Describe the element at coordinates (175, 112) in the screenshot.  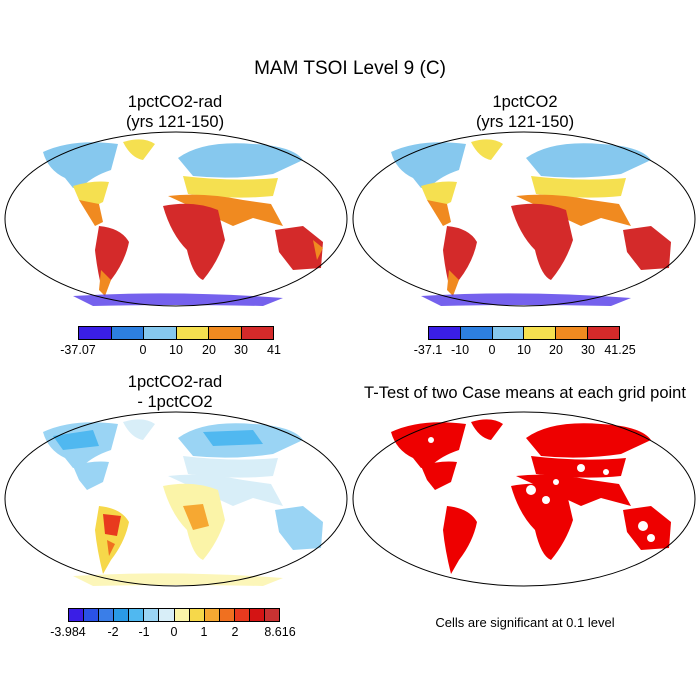
I see `panel-1-title: 1pctCO2-rad (yrs 121-150)` at that location.